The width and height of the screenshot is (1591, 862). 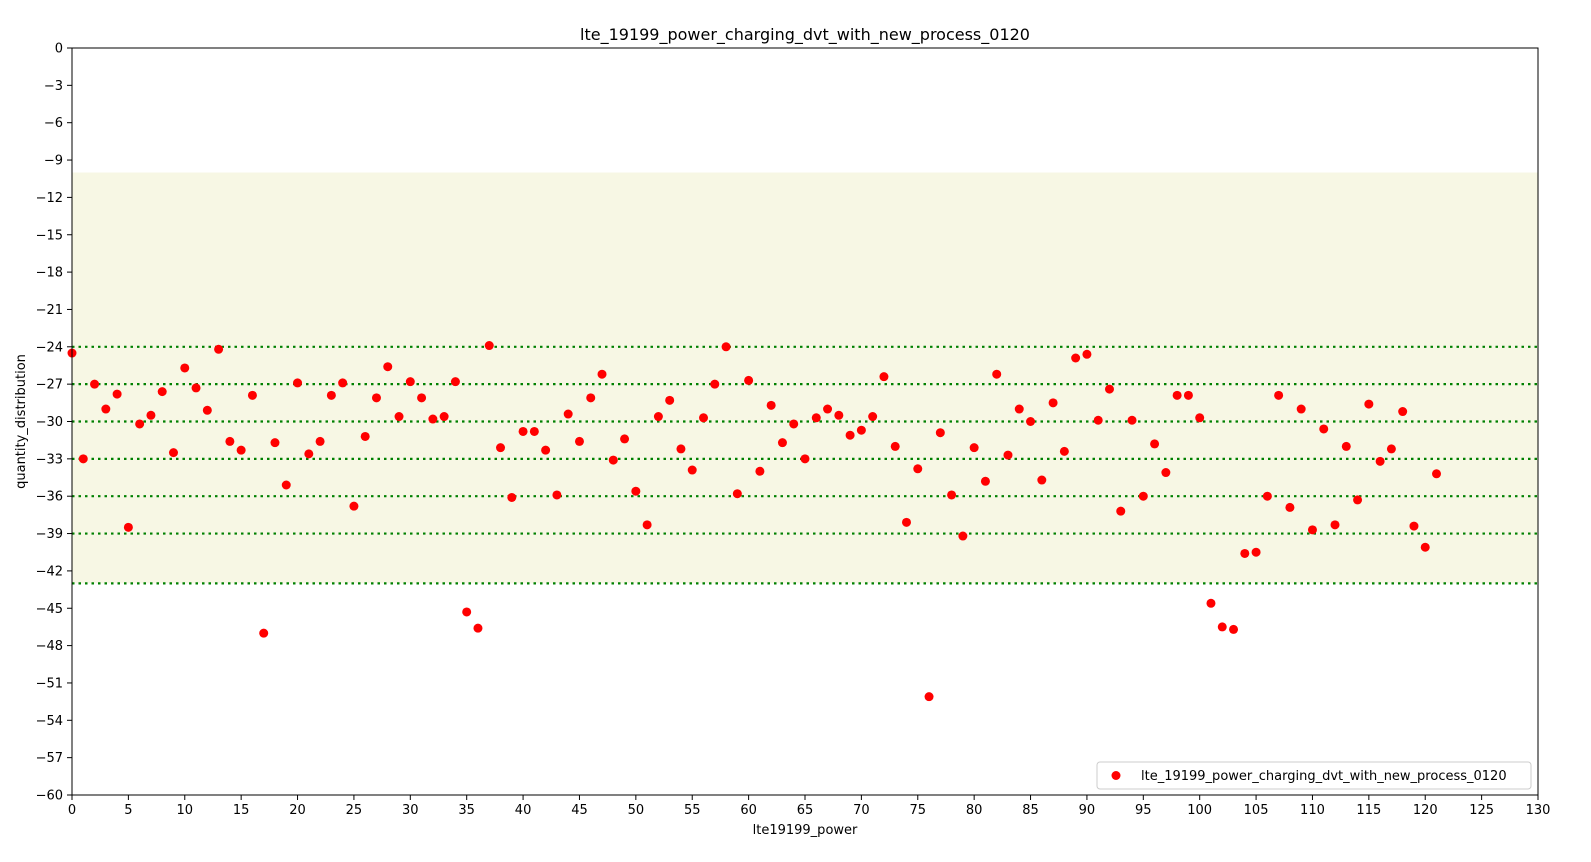 What do you see at coordinates (974, 810) in the screenshot?
I see `x-tick-label: 80` at bounding box center [974, 810].